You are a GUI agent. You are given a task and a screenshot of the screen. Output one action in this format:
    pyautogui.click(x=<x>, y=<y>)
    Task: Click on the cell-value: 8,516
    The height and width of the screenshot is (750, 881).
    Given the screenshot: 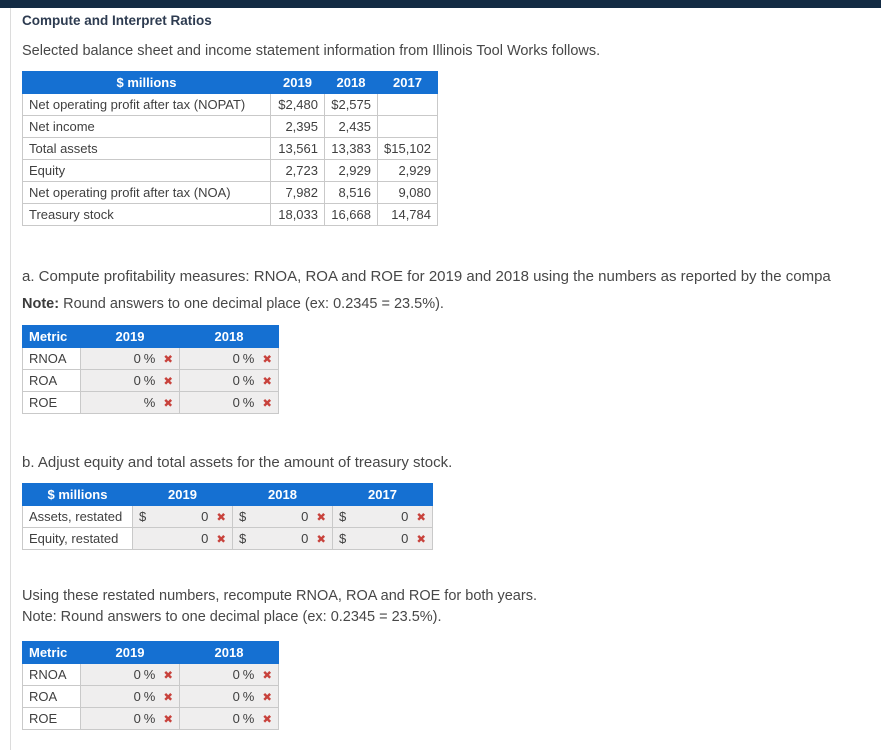 What is the action you would take?
    pyautogui.click(x=351, y=192)
    